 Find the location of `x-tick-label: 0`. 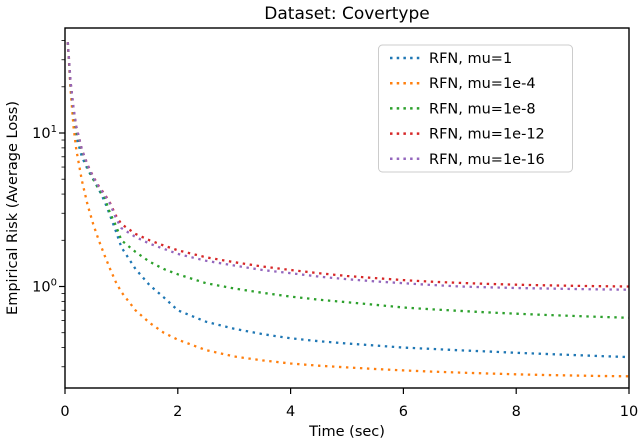

x-tick-label: 0 is located at coordinates (64, 412).